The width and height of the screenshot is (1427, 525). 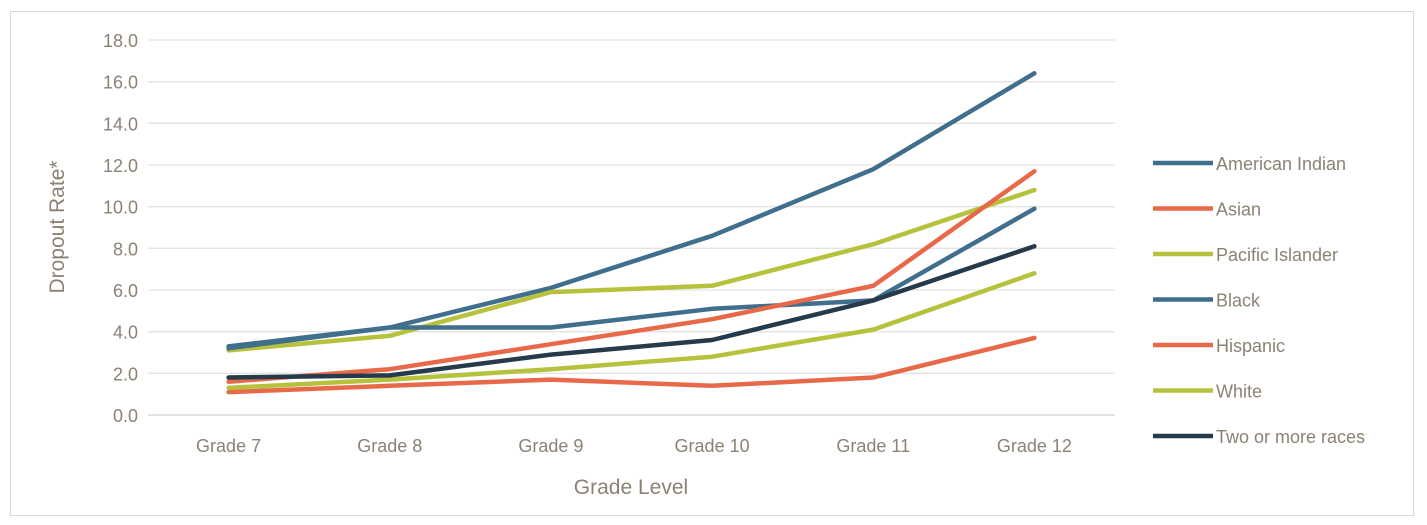 I want to click on x-axis-title: Grade Level, so click(x=631, y=487).